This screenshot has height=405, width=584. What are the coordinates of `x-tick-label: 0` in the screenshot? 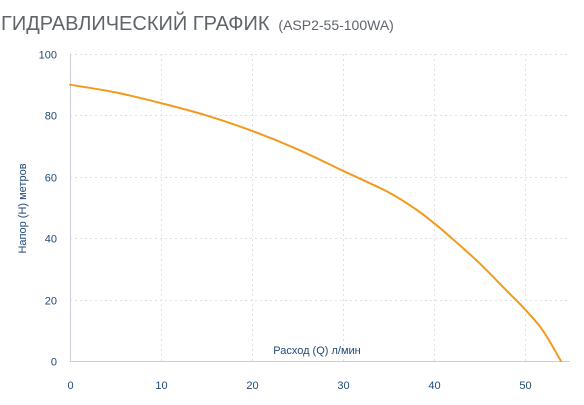 It's located at (70, 386).